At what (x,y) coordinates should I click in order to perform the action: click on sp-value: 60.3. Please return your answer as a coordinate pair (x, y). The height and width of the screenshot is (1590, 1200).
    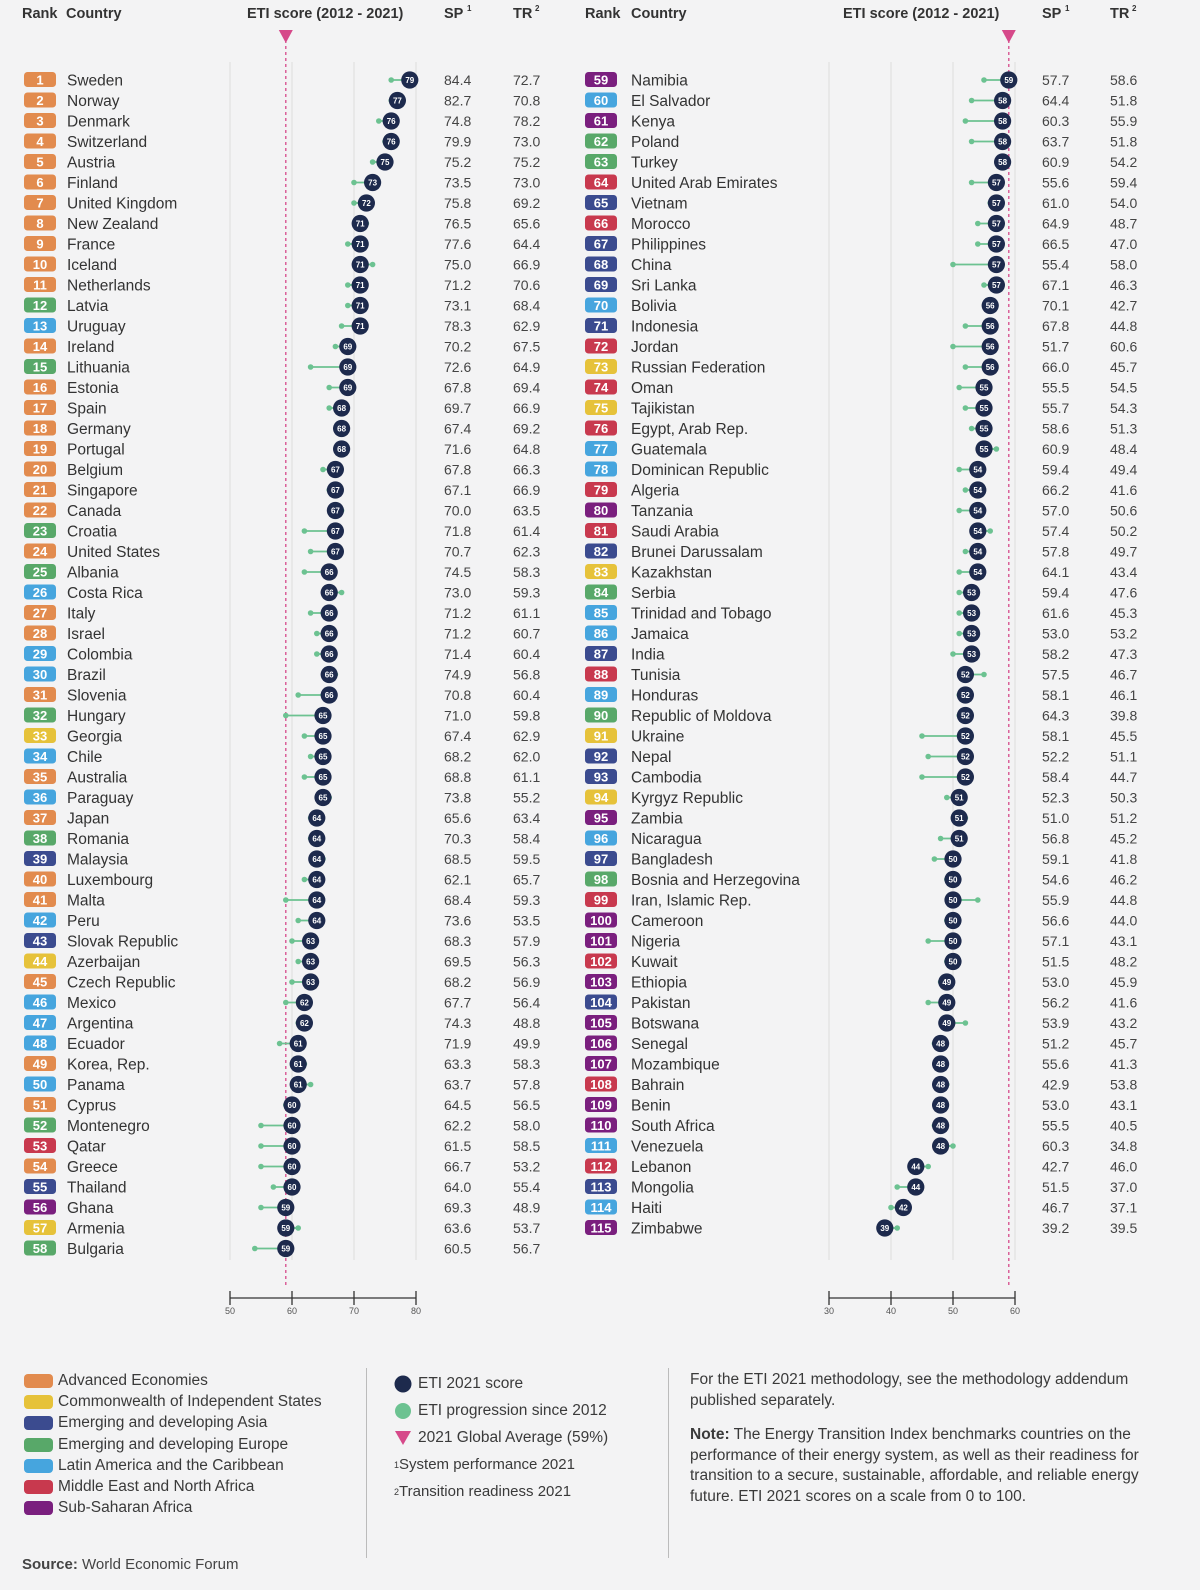
    Looking at the image, I should click on (1055, 121).